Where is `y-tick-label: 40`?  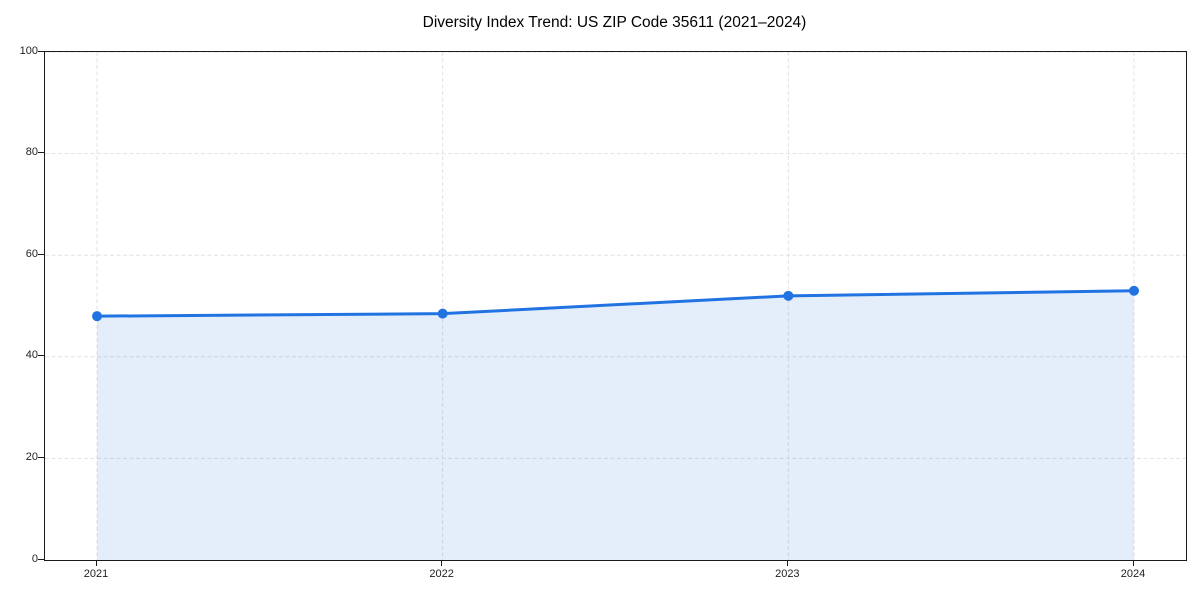 y-tick-label: 40 is located at coordinates (31, 355).